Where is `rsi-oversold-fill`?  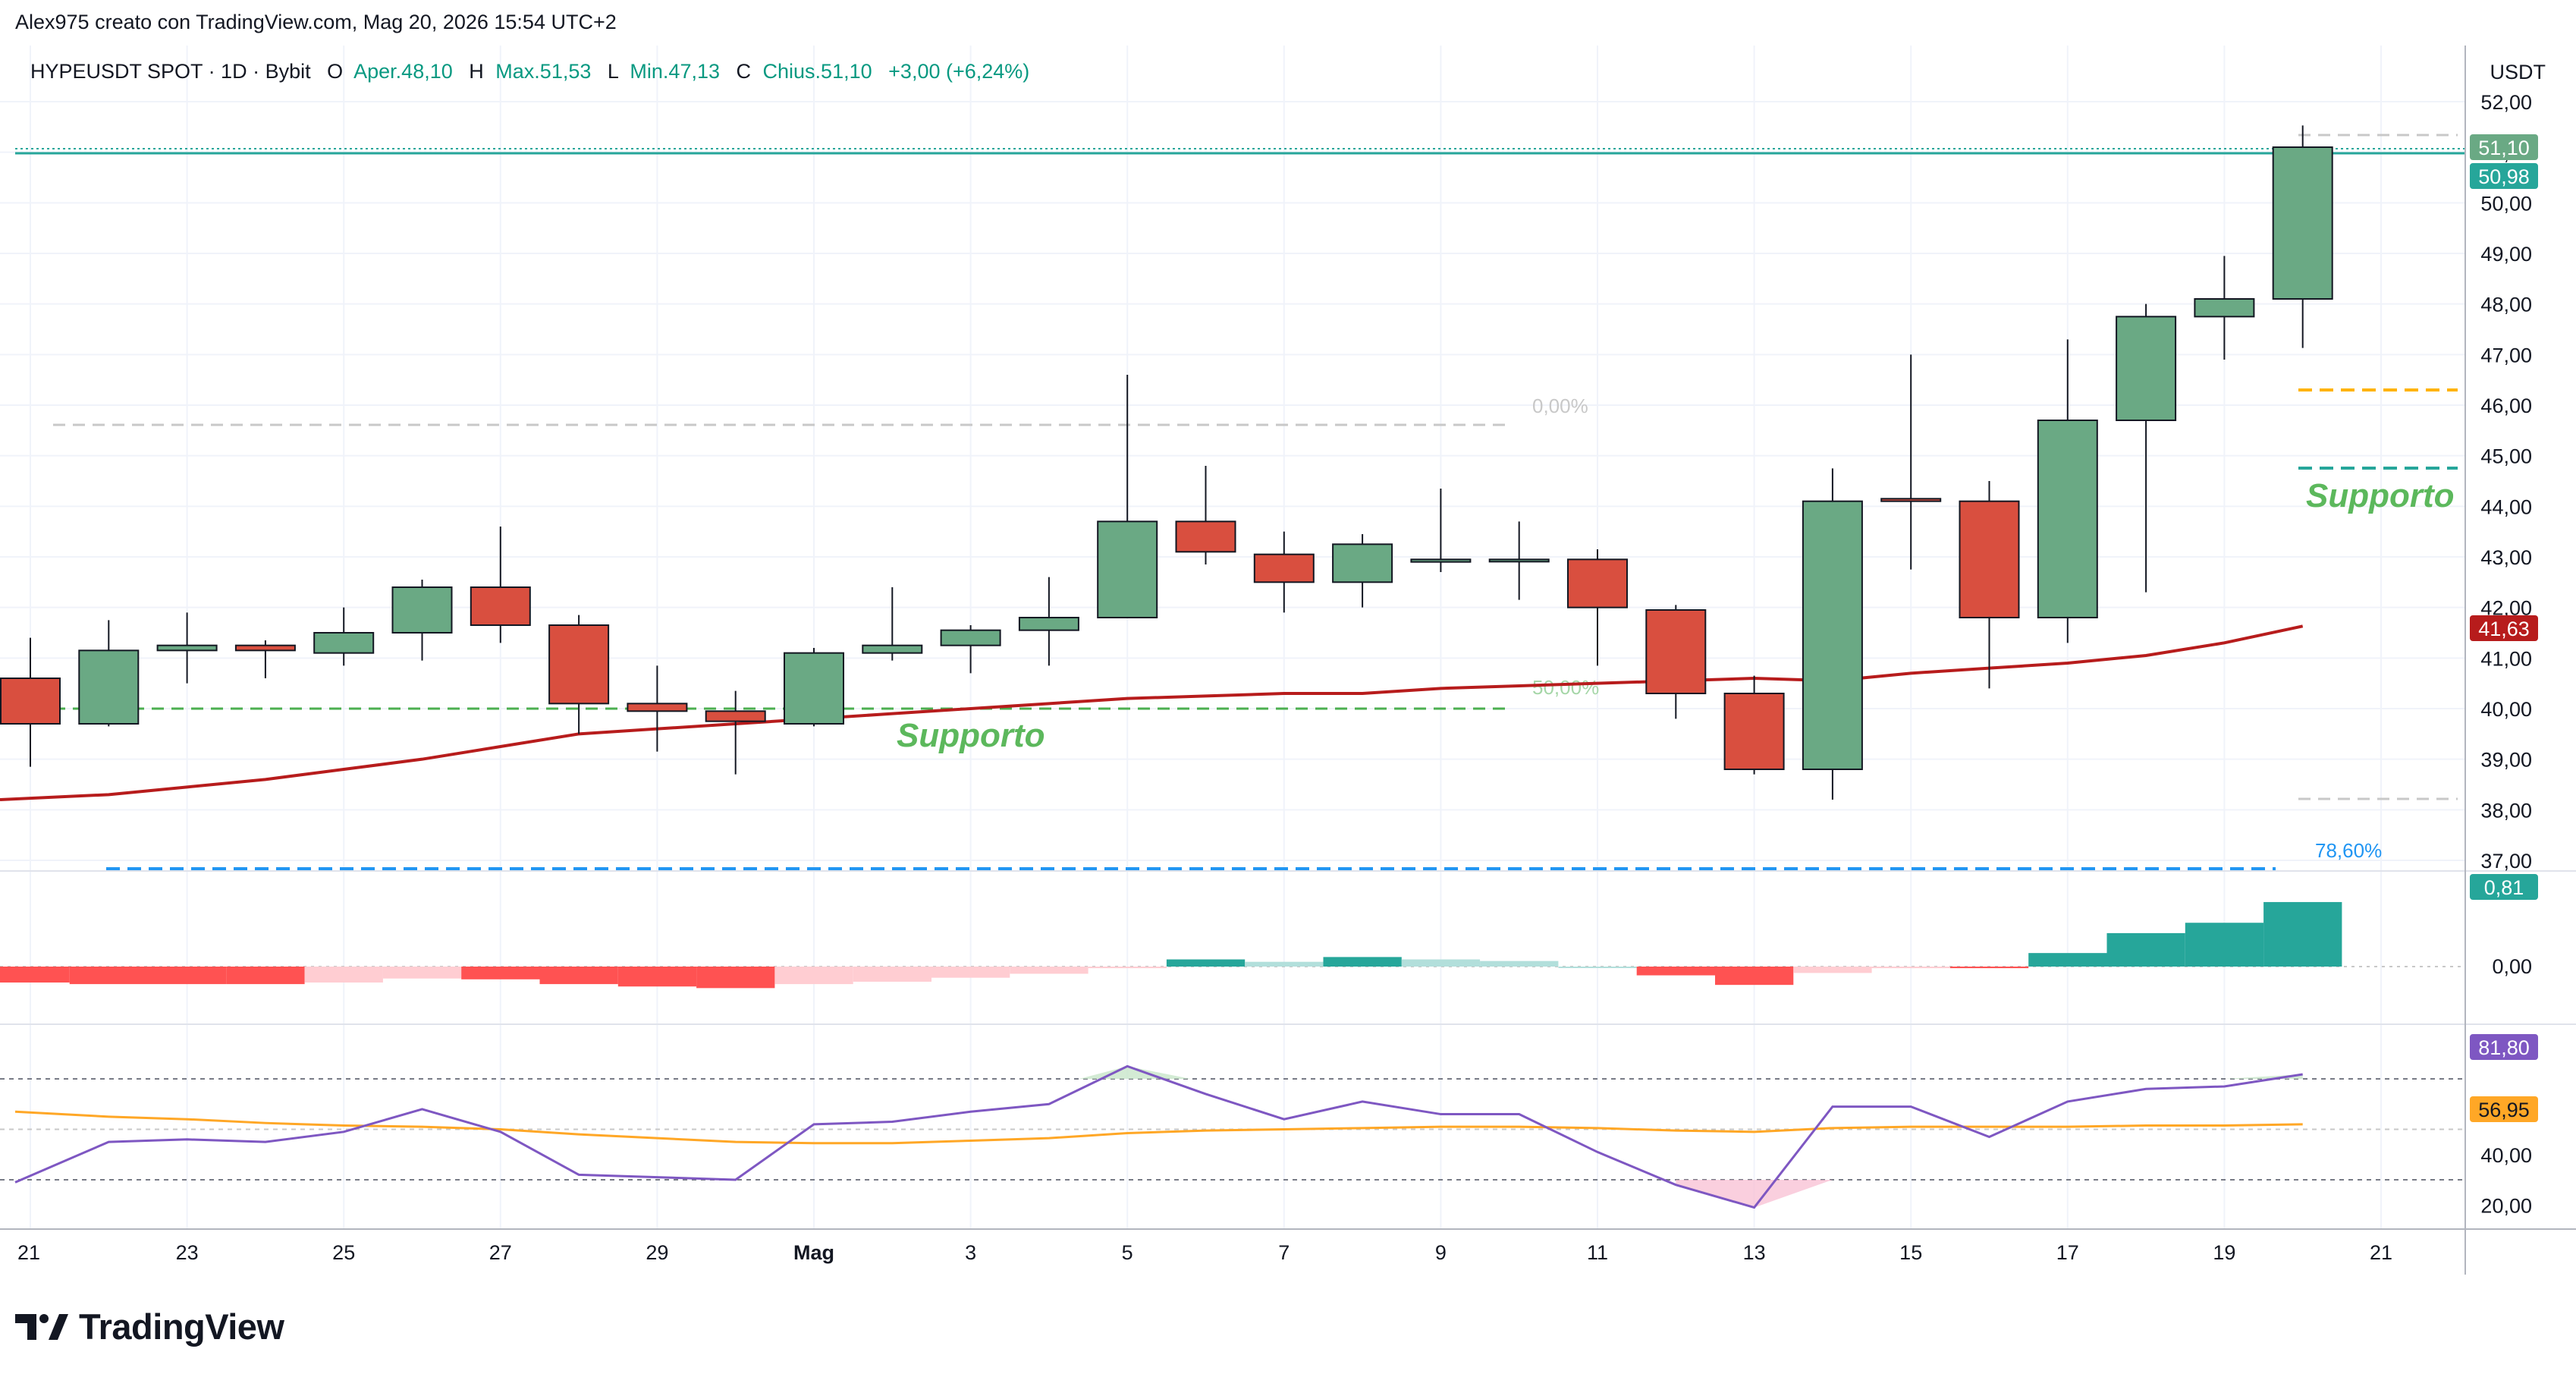
rsi-oversold-fill is located at coordinates (1754, 1194).